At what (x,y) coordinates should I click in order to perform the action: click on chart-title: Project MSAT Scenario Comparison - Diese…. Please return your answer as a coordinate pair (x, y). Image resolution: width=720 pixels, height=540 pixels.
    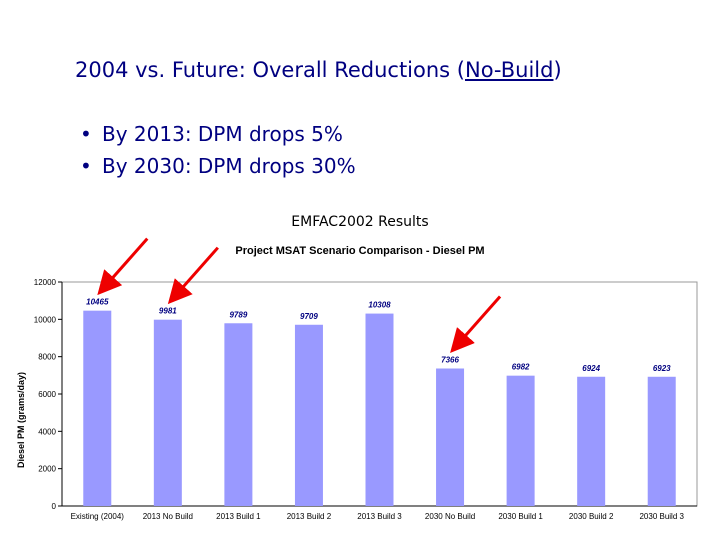
    Looking at the image, I should click on (359, 251).